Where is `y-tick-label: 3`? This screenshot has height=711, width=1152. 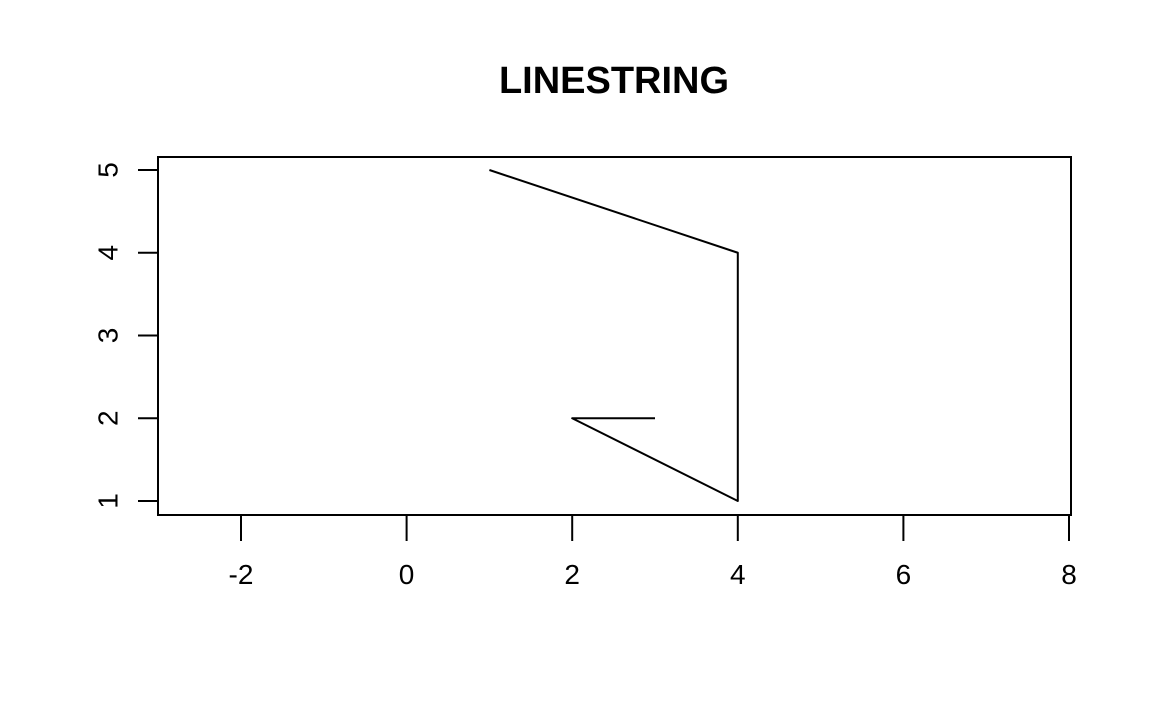 y-tick-label: 3 is located at coordinates (108, 336).